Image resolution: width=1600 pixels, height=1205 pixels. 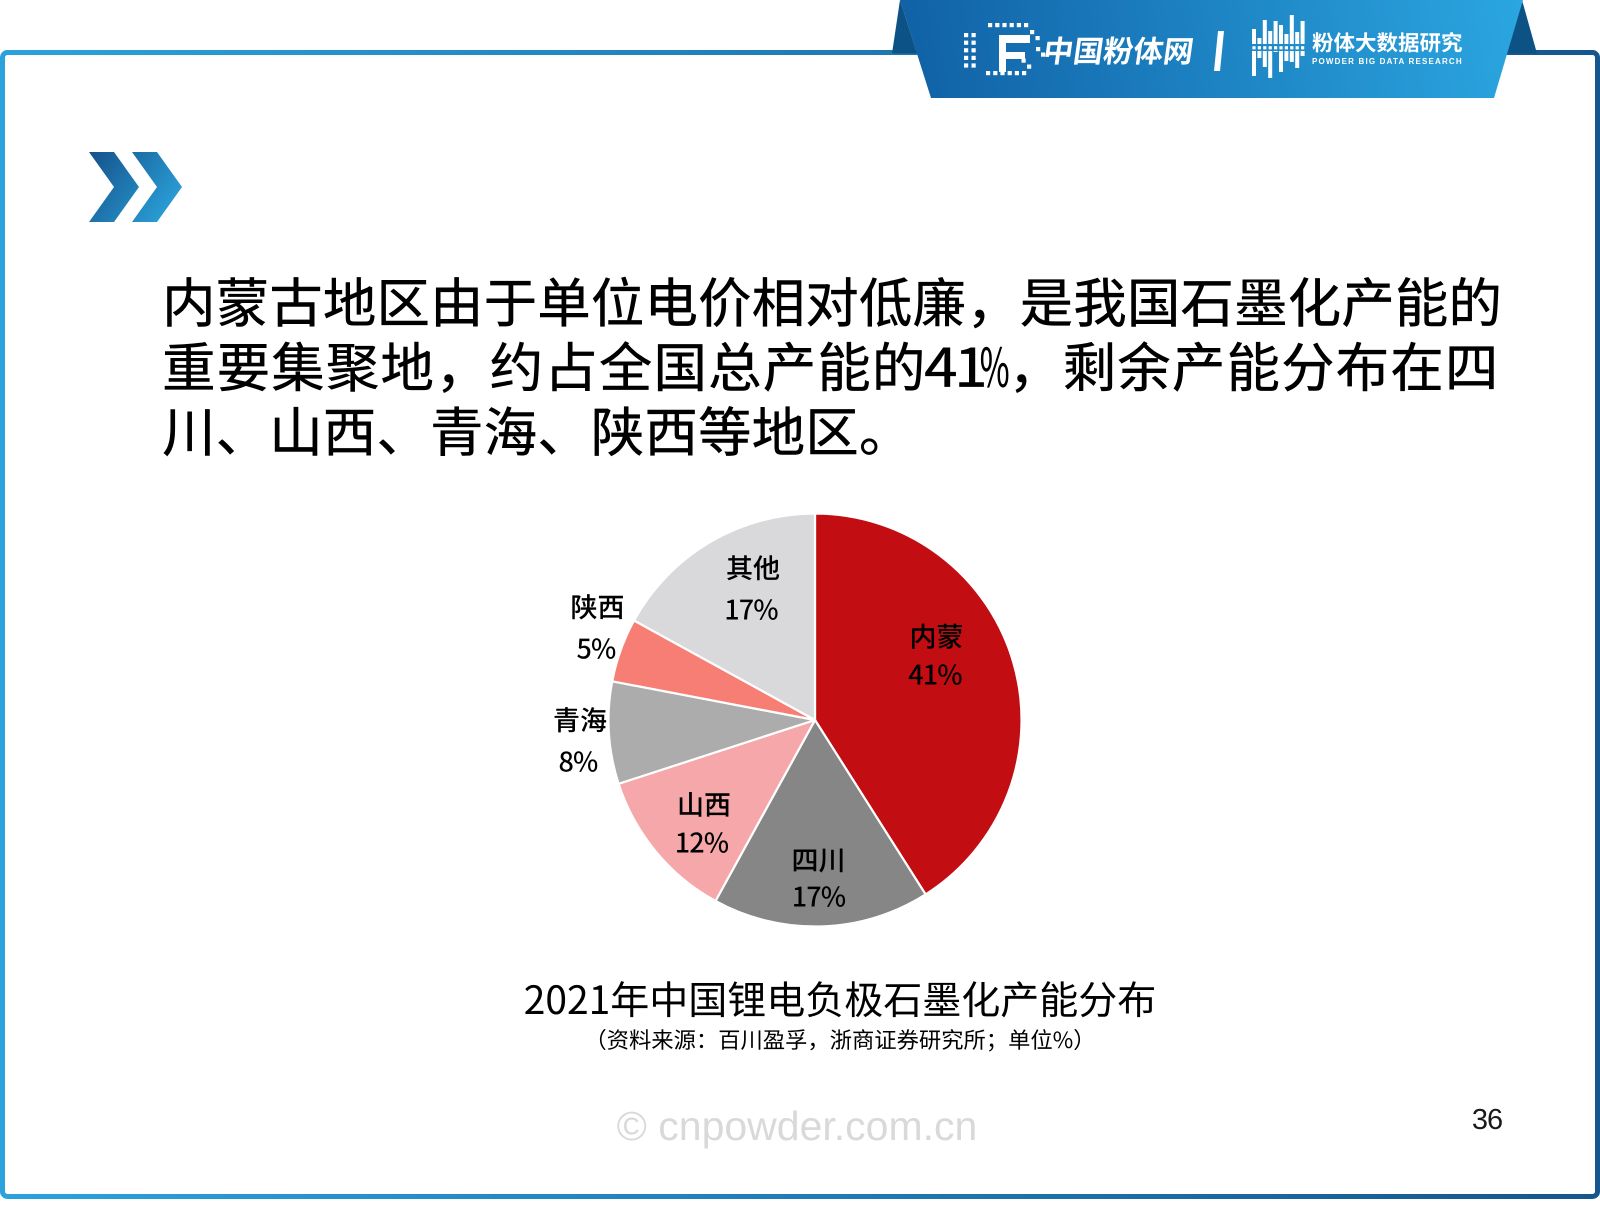 What do you see at coordinates (1387, 61) in the screenshot?
I see `svg-text: POWDER BIG DATA RESEARCH` at bounding box center [1387, 61].